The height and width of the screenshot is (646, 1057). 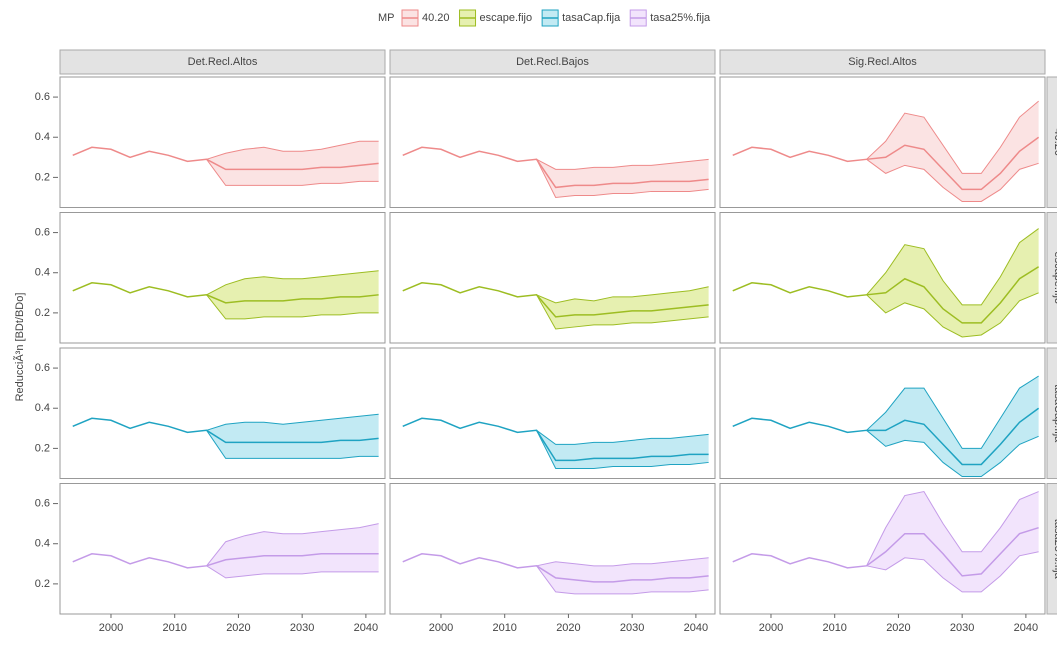 I want to click on legend-label: tasaCap.fija, so click(x=591, y=18).